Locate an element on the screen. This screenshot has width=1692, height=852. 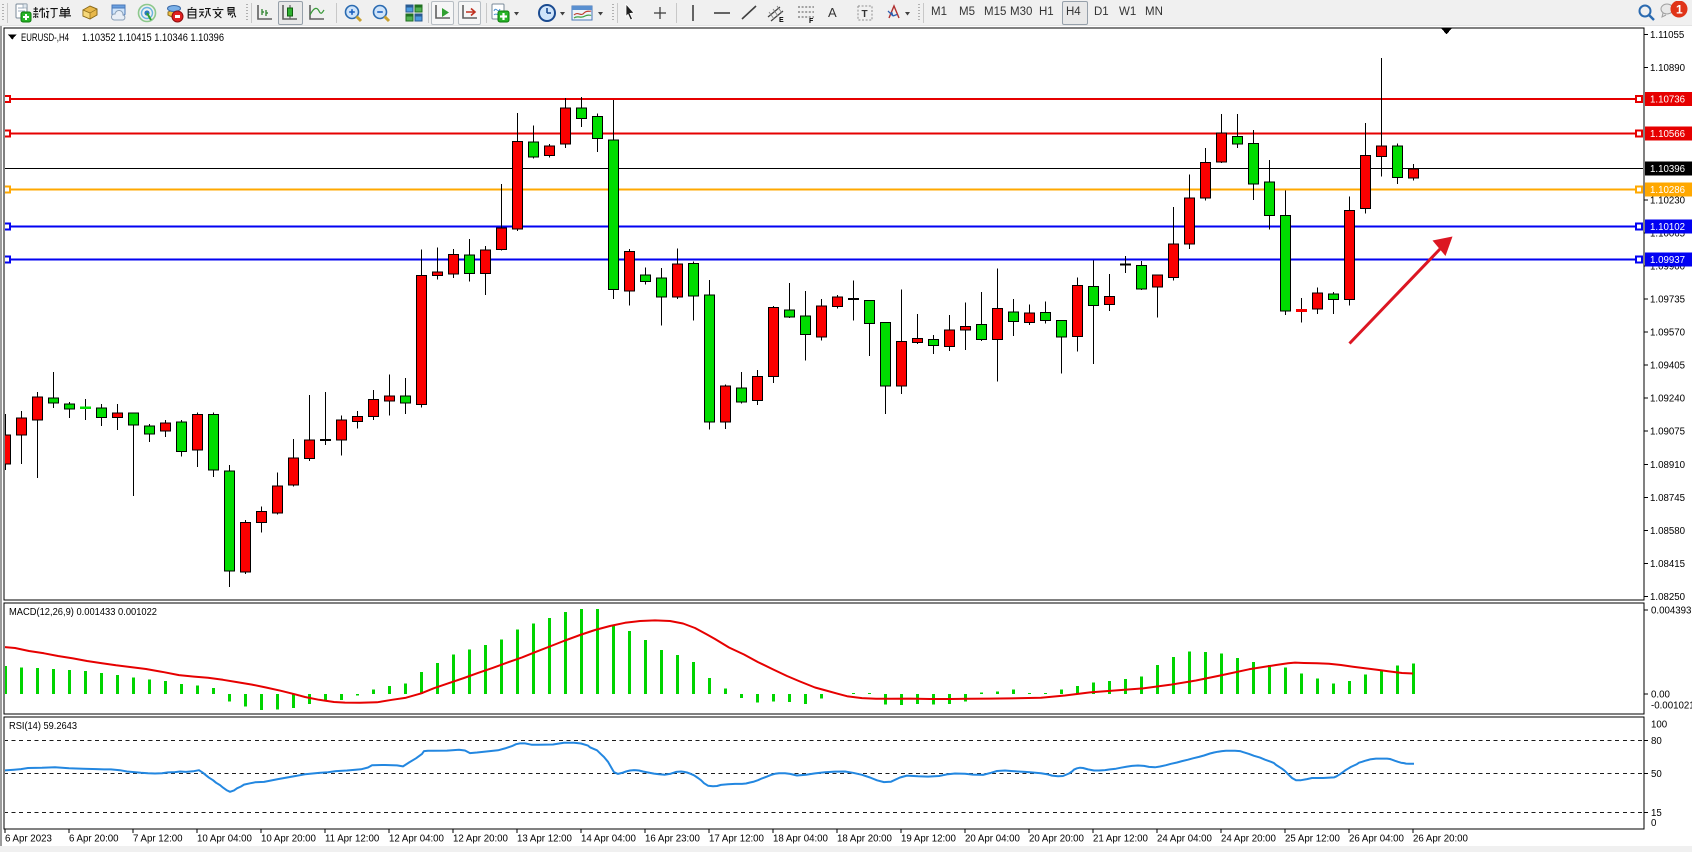
svg-text: 18 Apr 04:00 is located at coordinates (801, 839).